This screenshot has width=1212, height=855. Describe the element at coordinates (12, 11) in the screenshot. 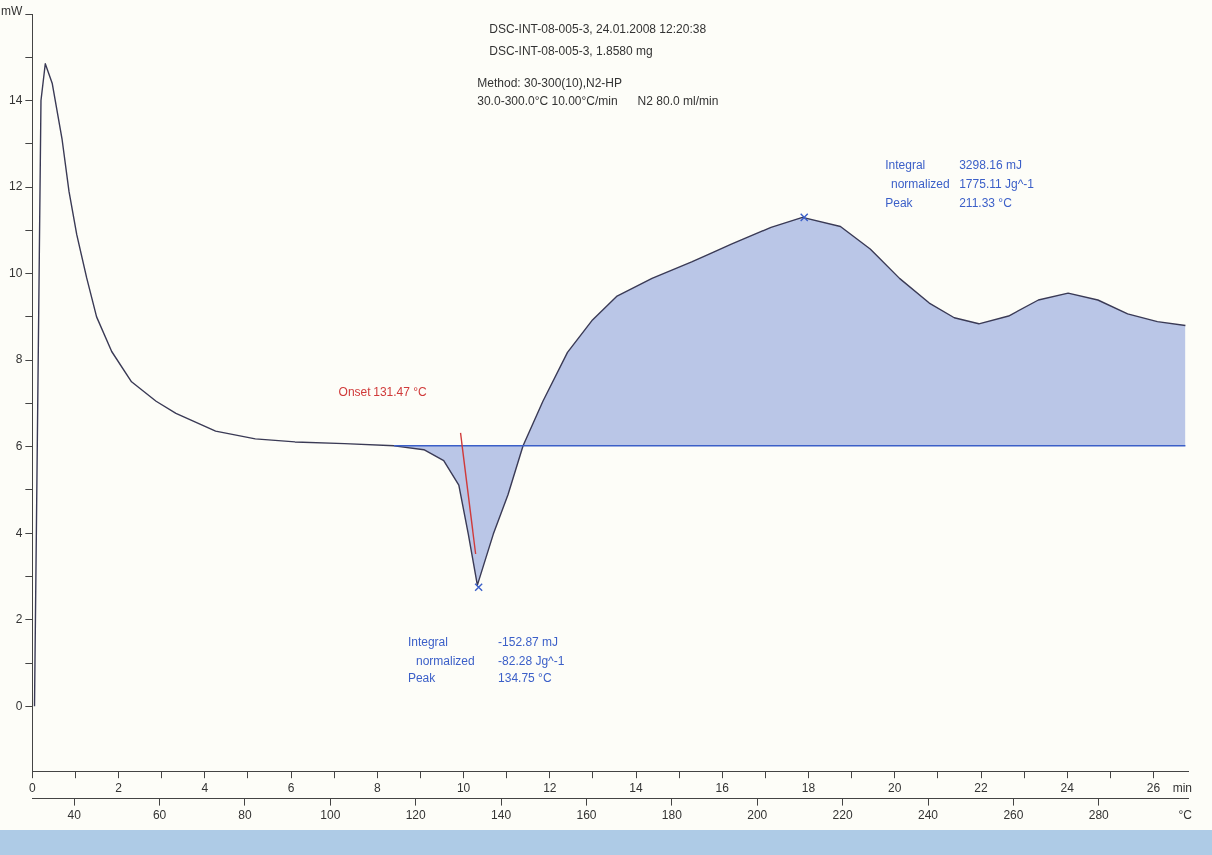

I see `y-axis-title: mW` at that location.